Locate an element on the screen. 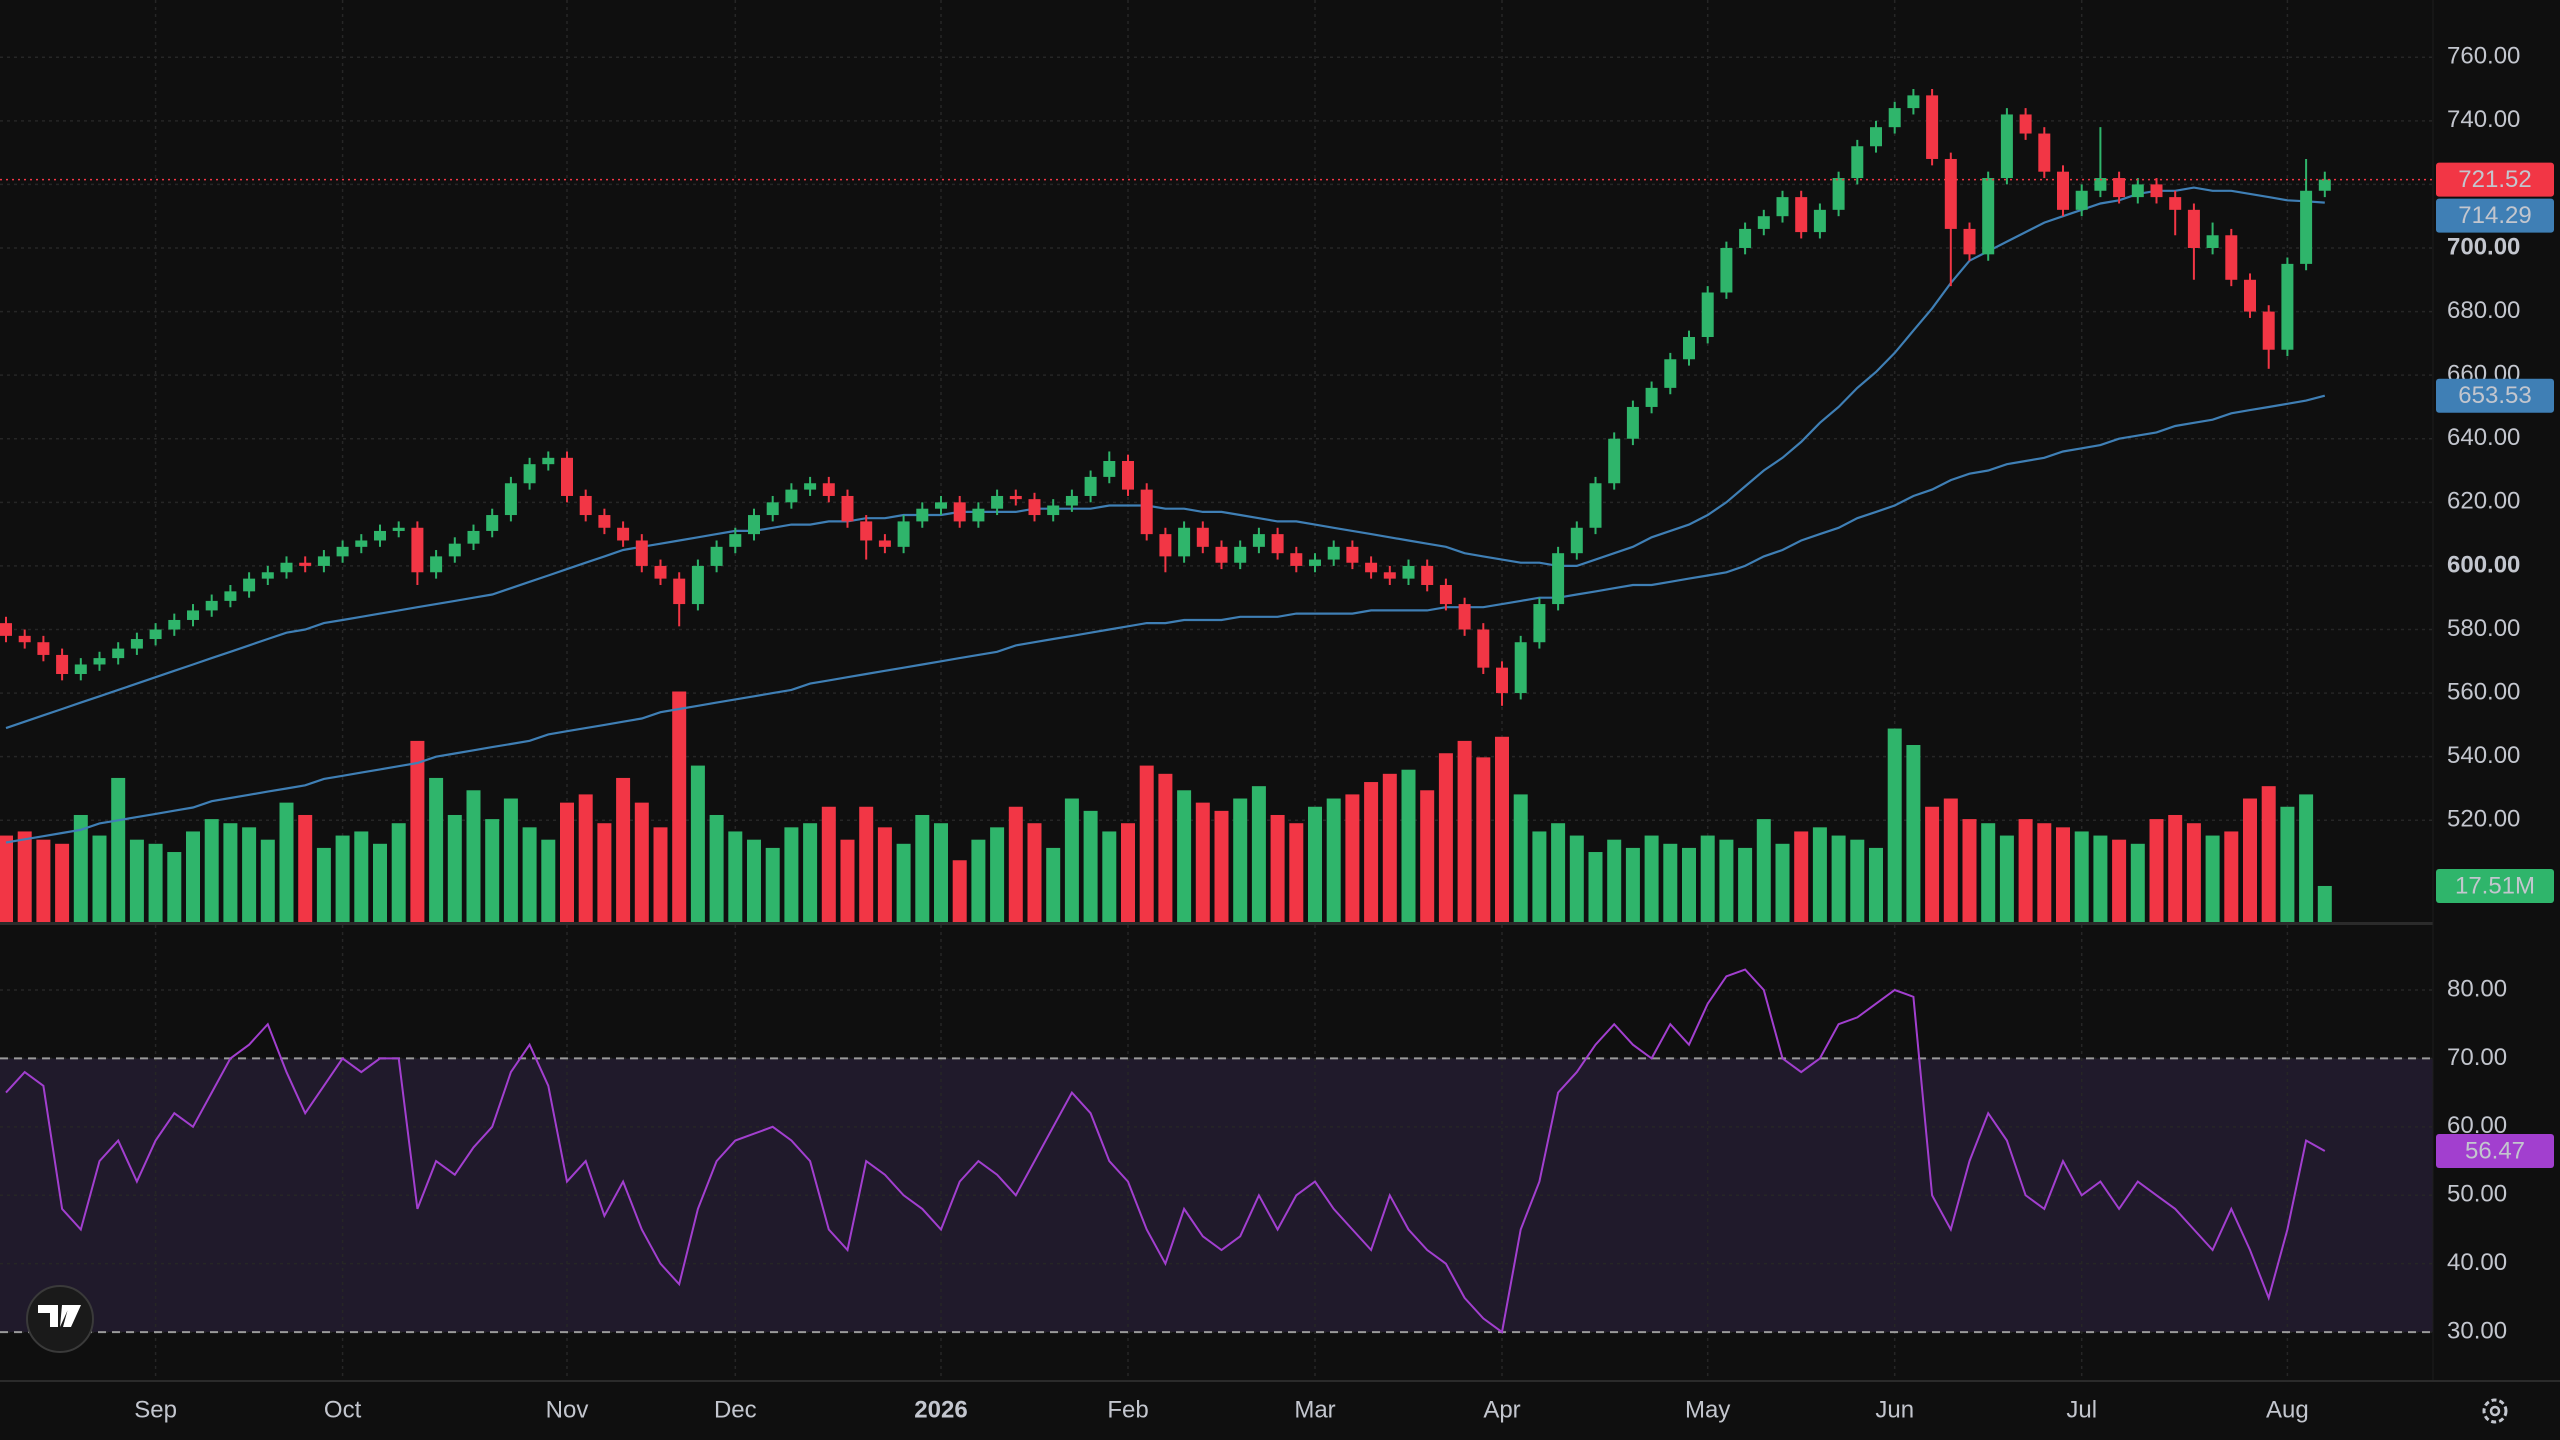 Image resolution: width=2560 pixels, height=1440 pixels. x-tick-label: Jul is located at coordinates (2081, 1409).